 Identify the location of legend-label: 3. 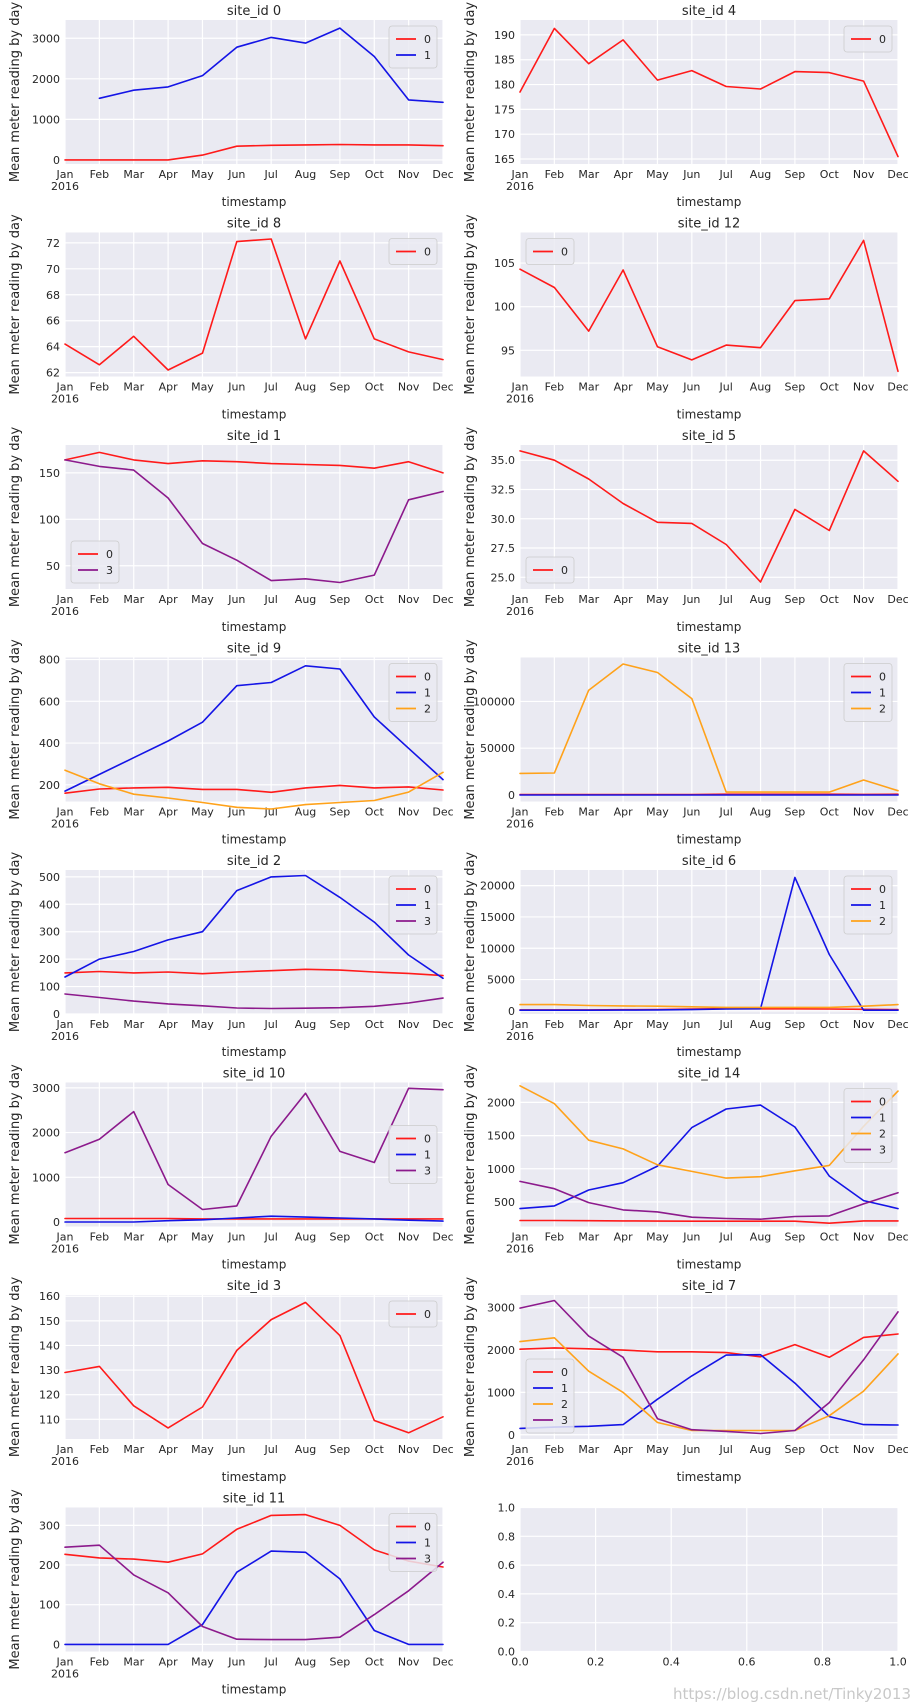
(427, 1171).